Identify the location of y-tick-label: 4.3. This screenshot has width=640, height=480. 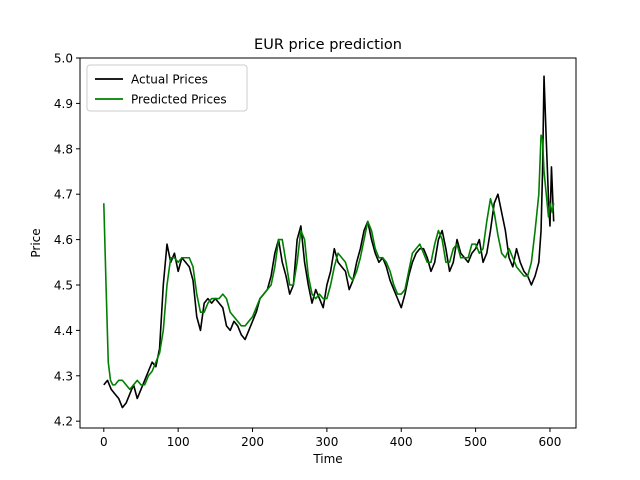
(63, 376).